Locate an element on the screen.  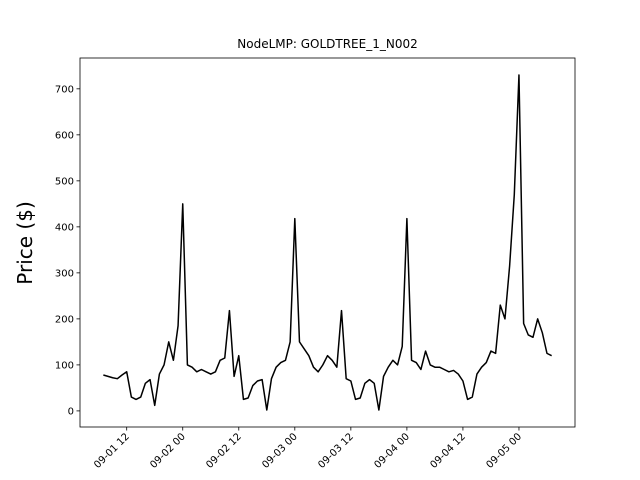
y-axis-label: Price ($) is located at coordinates (25, 242).